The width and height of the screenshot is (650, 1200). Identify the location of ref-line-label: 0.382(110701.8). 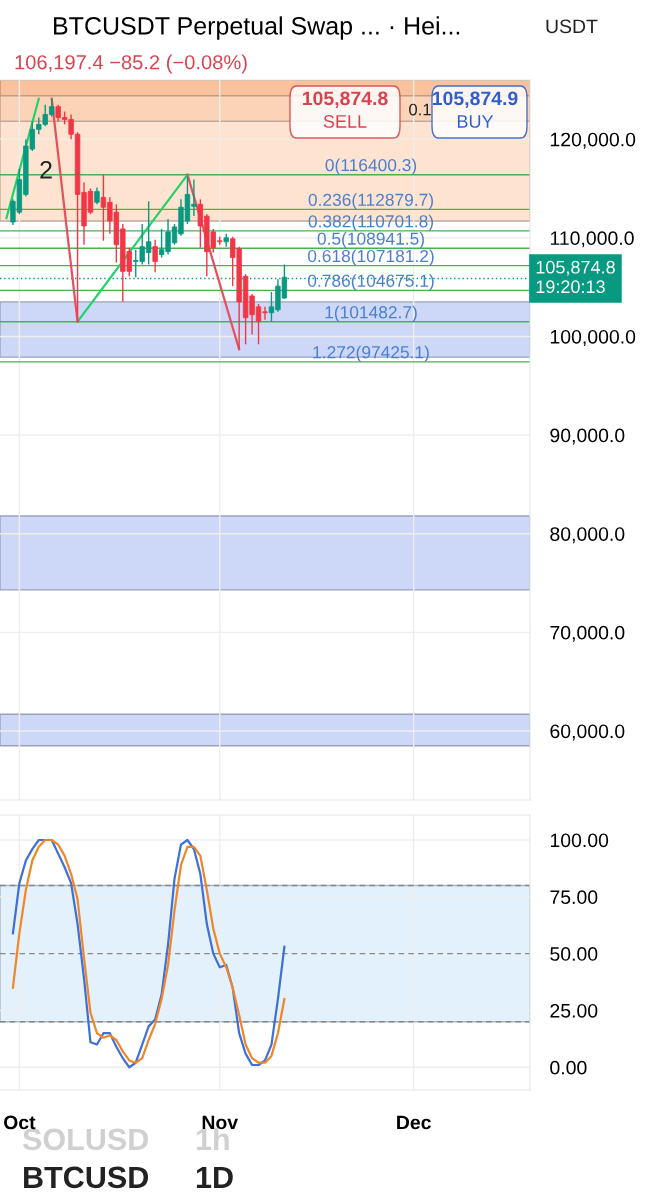
(370, 222).